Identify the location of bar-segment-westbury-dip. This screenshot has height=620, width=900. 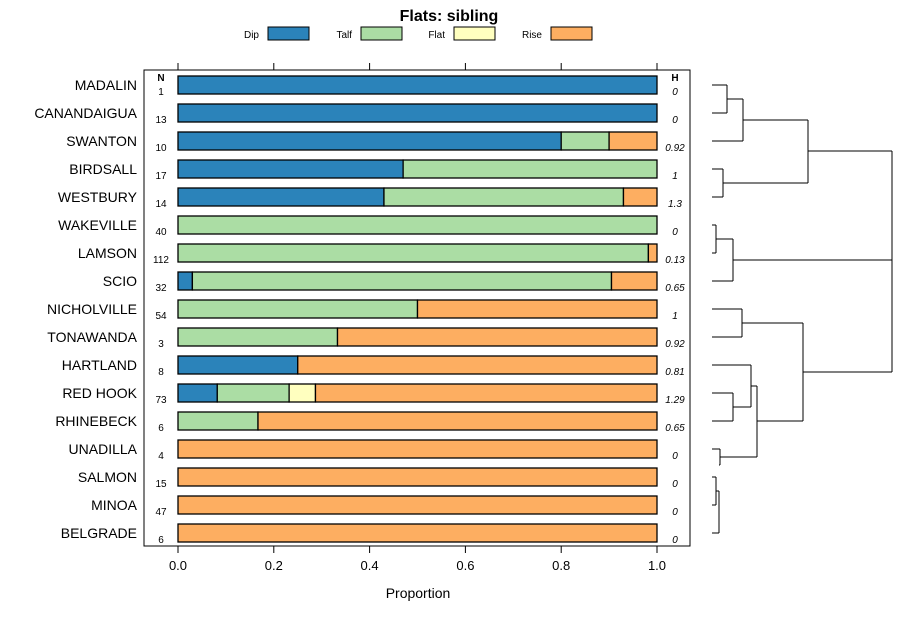
(281, 197).